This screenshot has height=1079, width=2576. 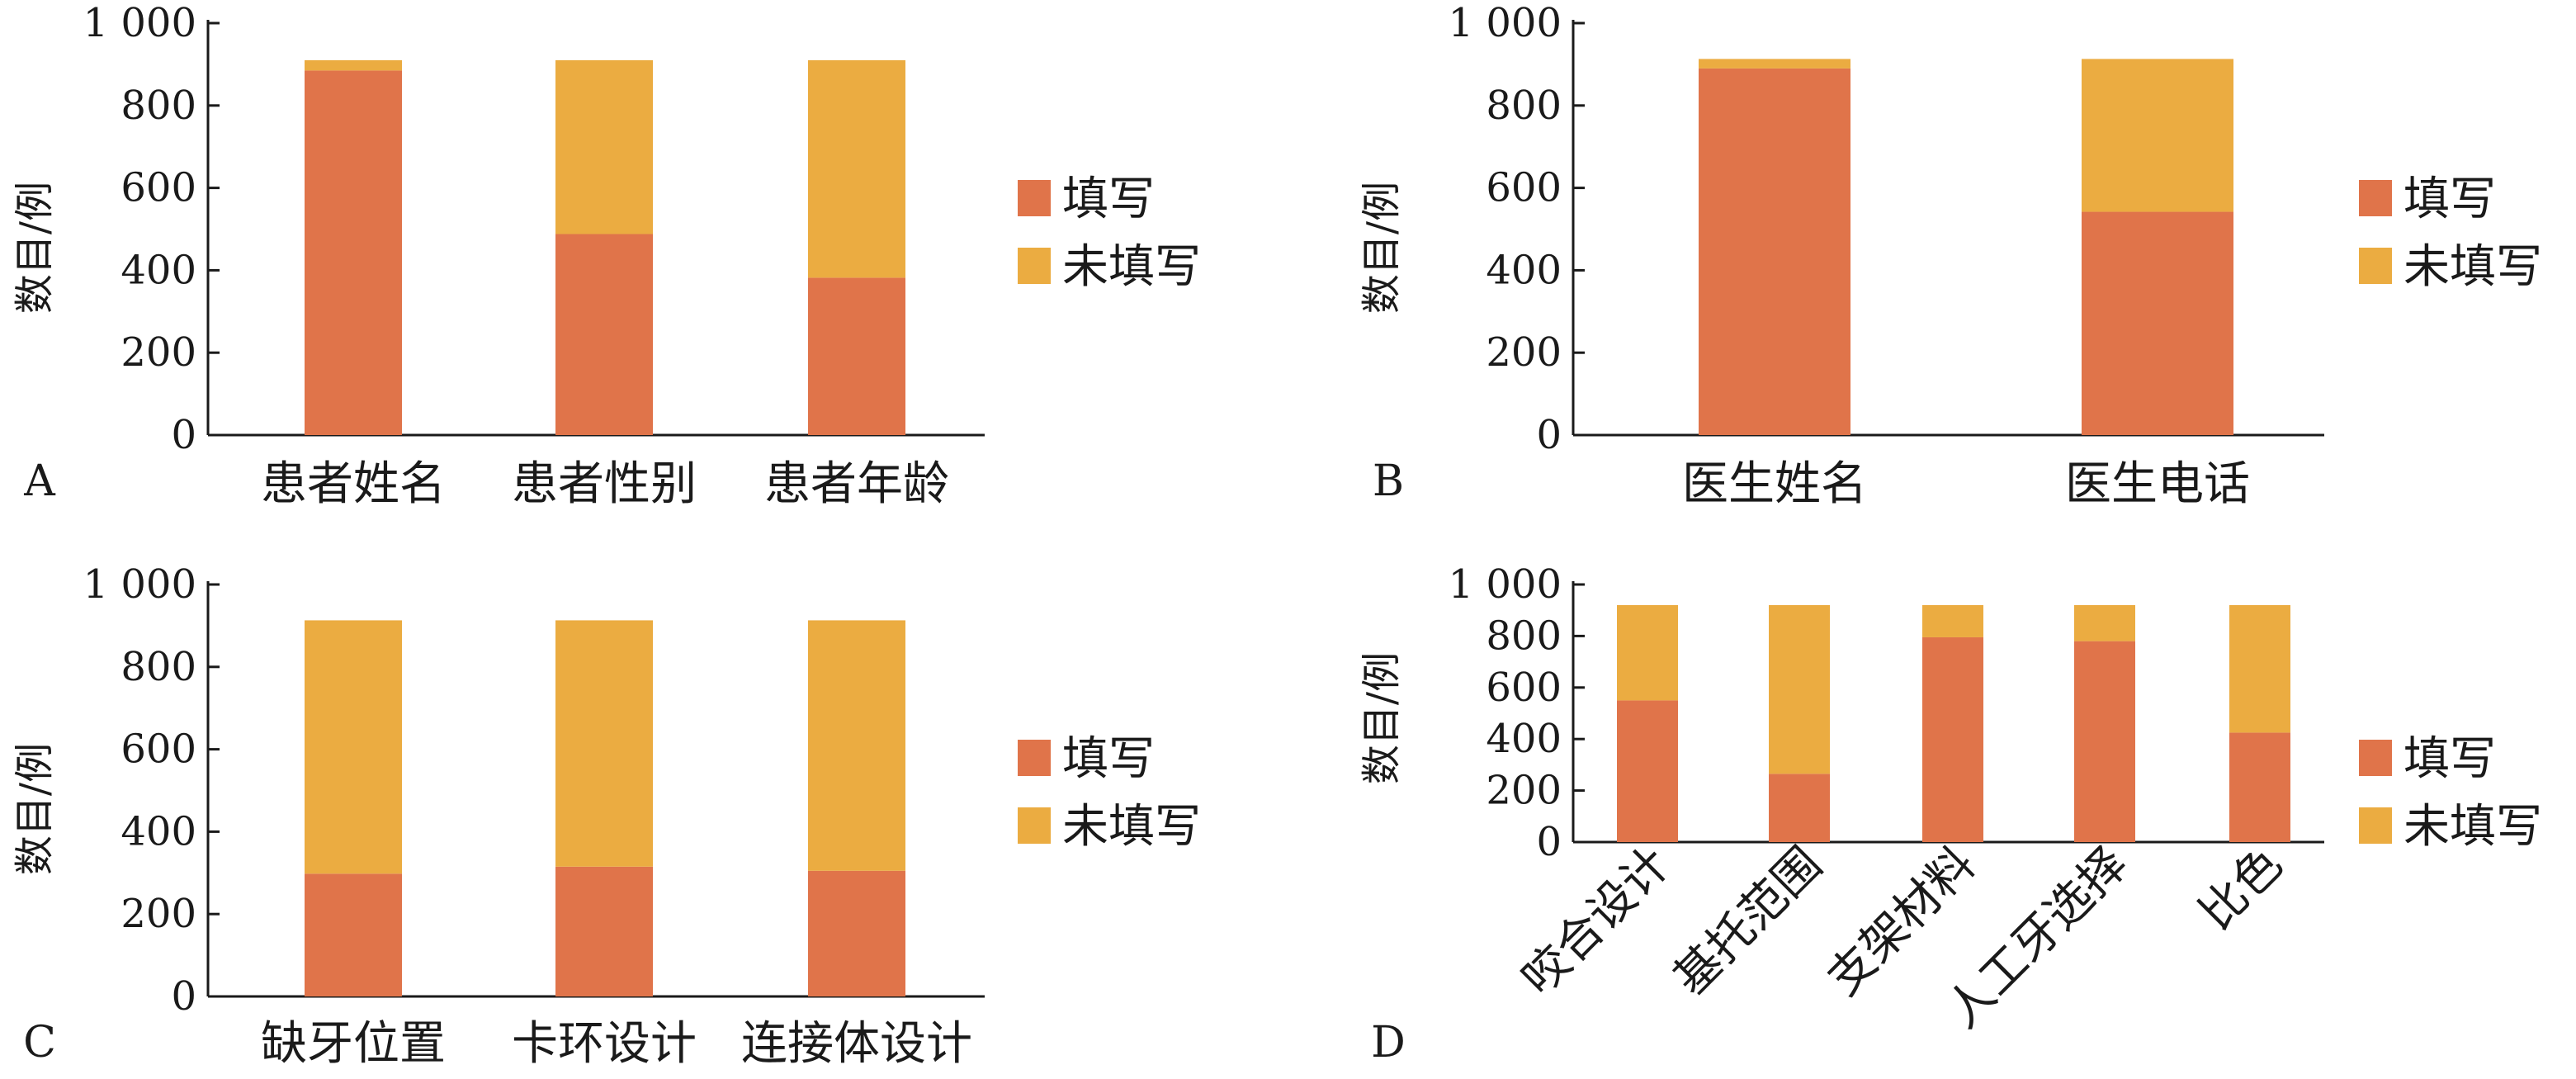 What do you see at coordinates (1748, 921) in the screenshot?
I see `x-category-label: 基托范围` at bounding box center [1748, 921].